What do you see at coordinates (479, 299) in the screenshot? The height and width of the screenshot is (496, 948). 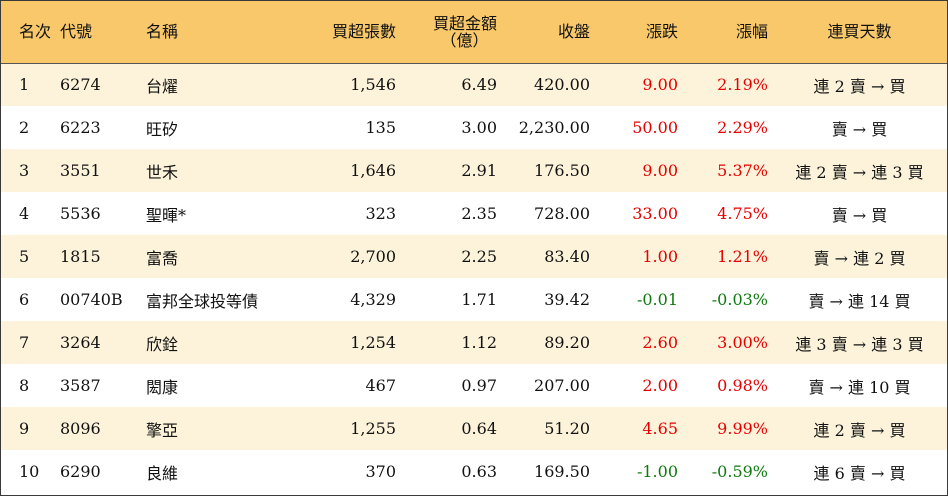 I see `cell-net-amount: 1.71` at bounding box center [479, 299].